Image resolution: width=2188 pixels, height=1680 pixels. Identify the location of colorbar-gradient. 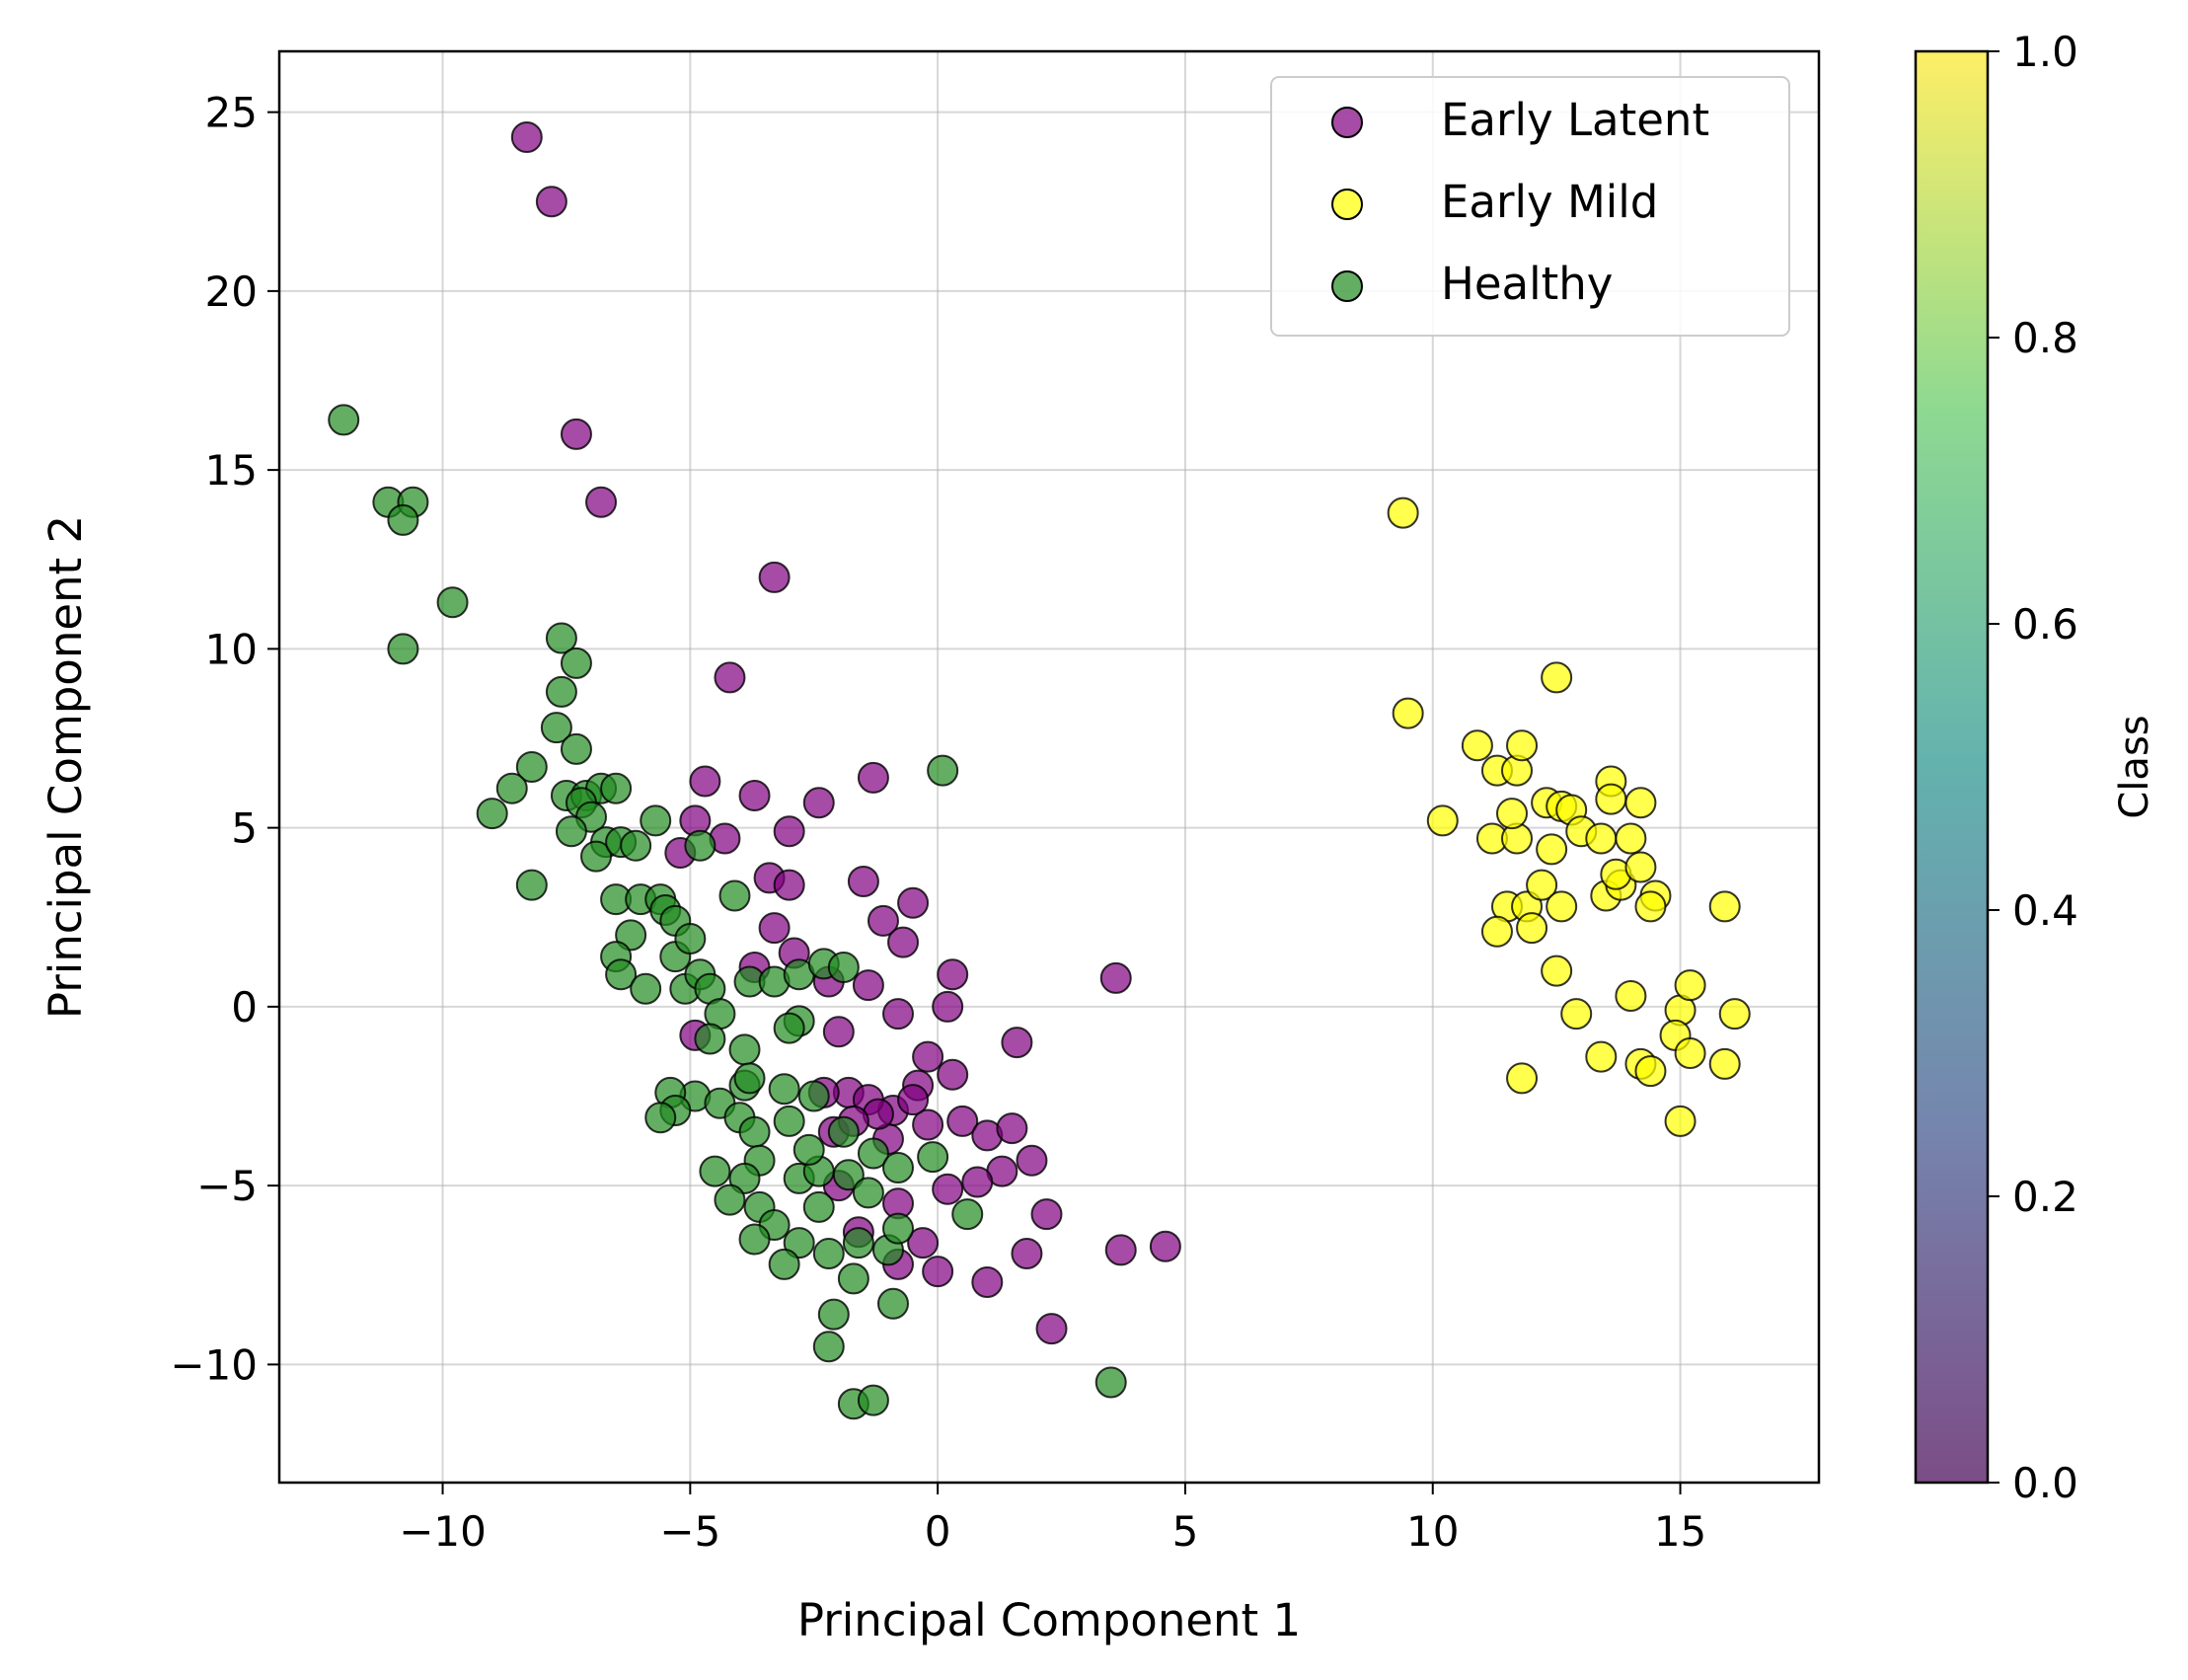
(1952, 767).